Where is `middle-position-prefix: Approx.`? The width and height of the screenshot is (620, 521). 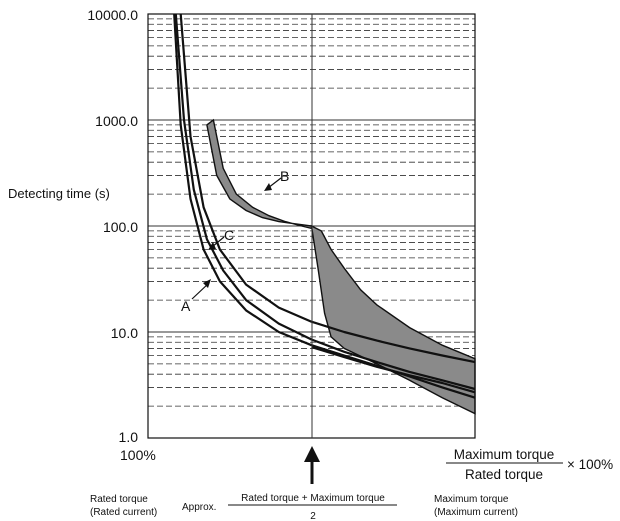 middle-position-prefix: Approx. is located at coordinates (199, 507).